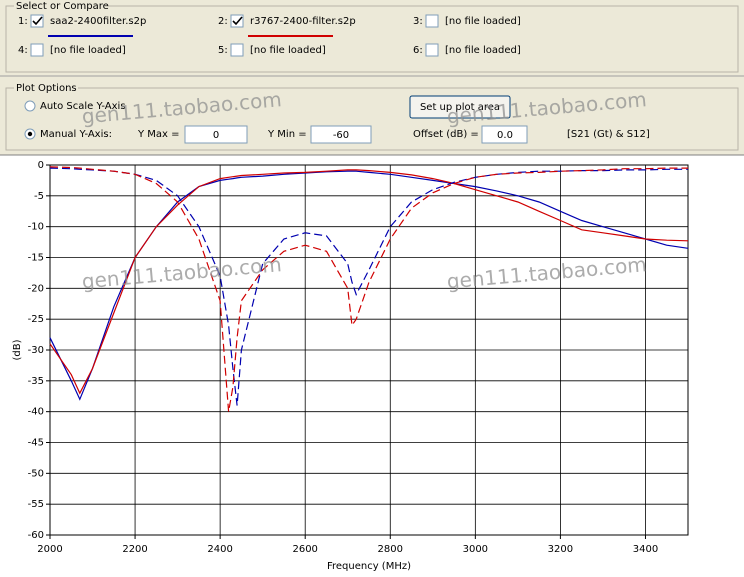 The width and height of the screenshot is (744, 577). What do you see at coordinates (36, 473) in the screenshot?
I see `y-tick-label: -50` at bounding box center [36, 473].